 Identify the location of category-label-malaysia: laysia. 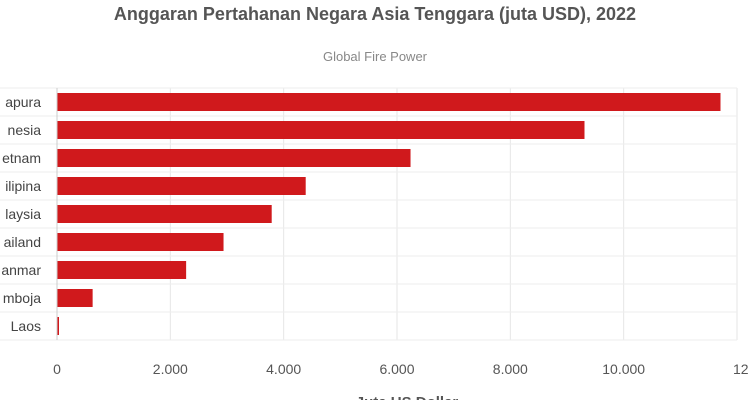
(23, 214).